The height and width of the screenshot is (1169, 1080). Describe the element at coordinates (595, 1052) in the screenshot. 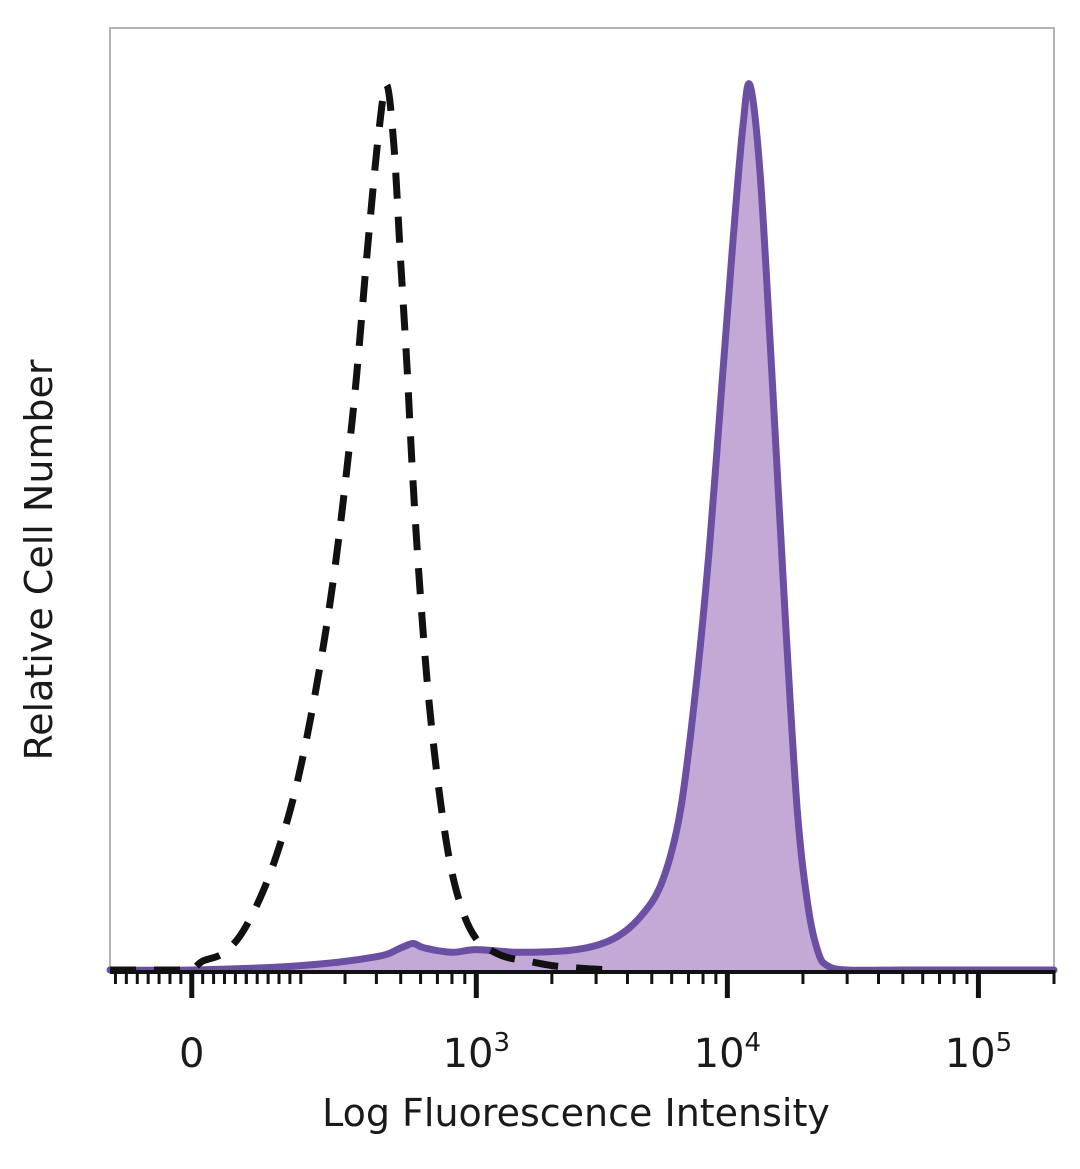

I see `tick-labels: 0 103 104 105` at that location.